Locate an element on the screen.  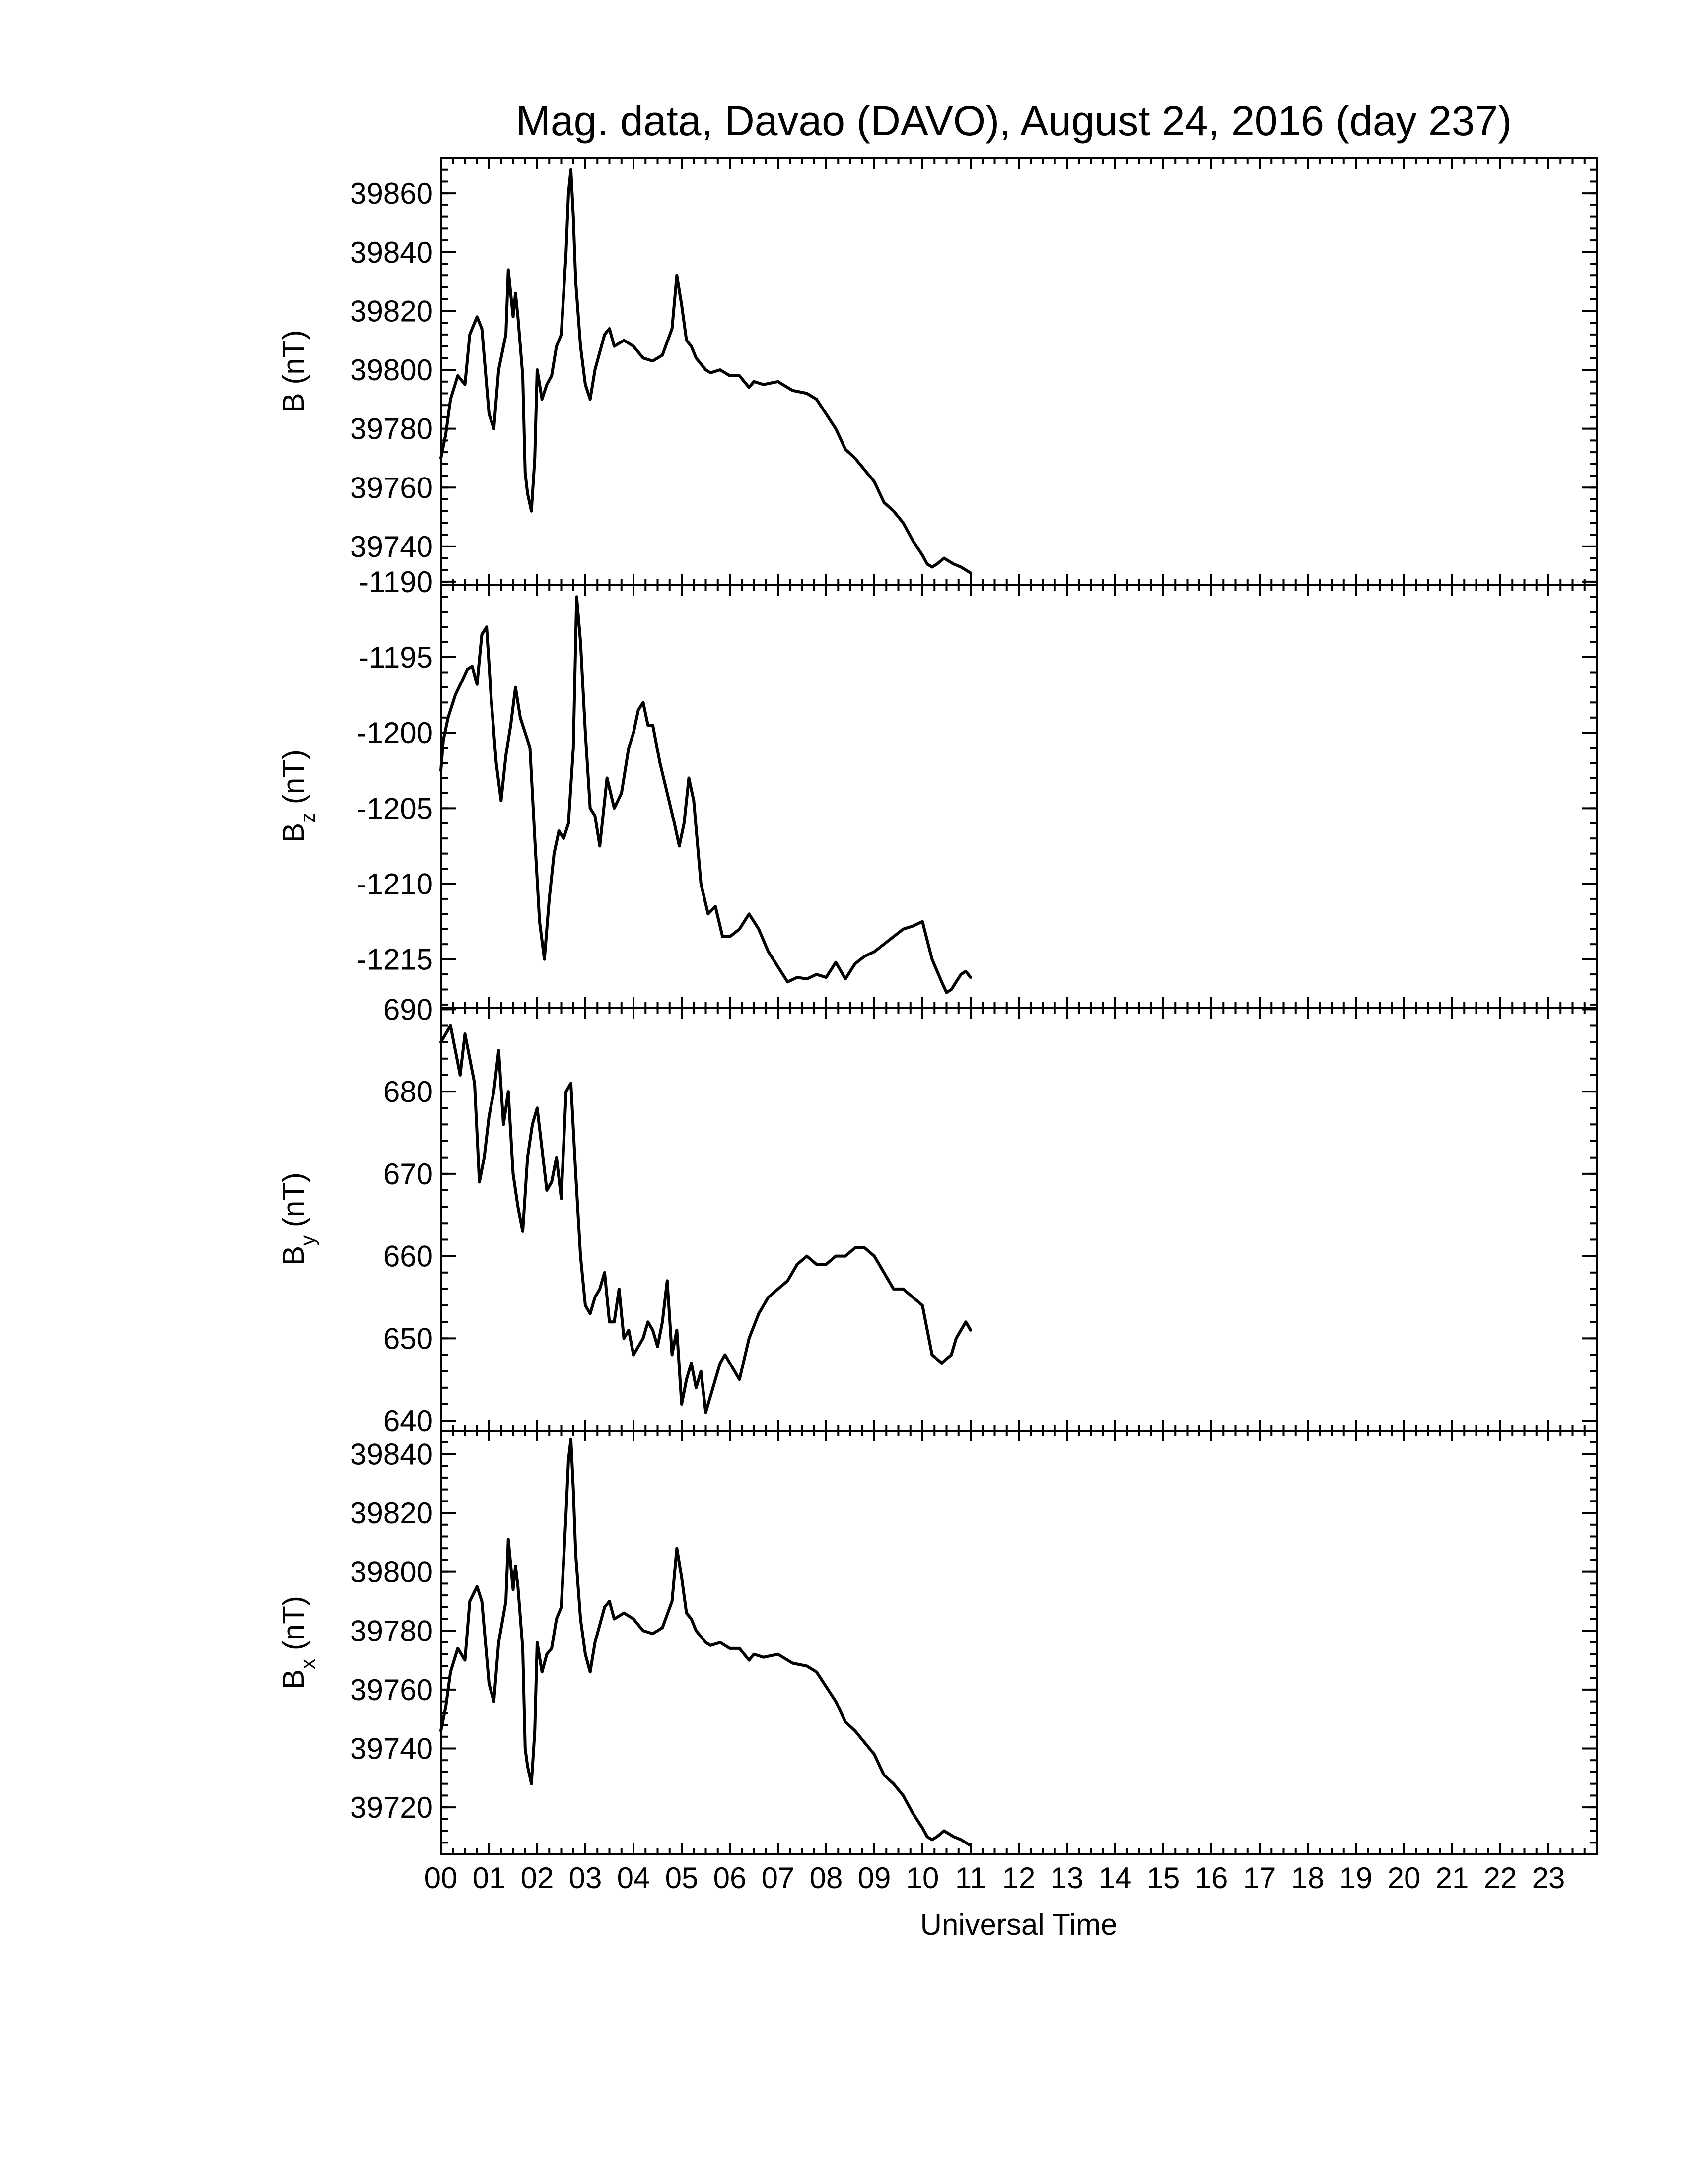
y-axis-label: B (nT) is located at coordinates (293, 371).